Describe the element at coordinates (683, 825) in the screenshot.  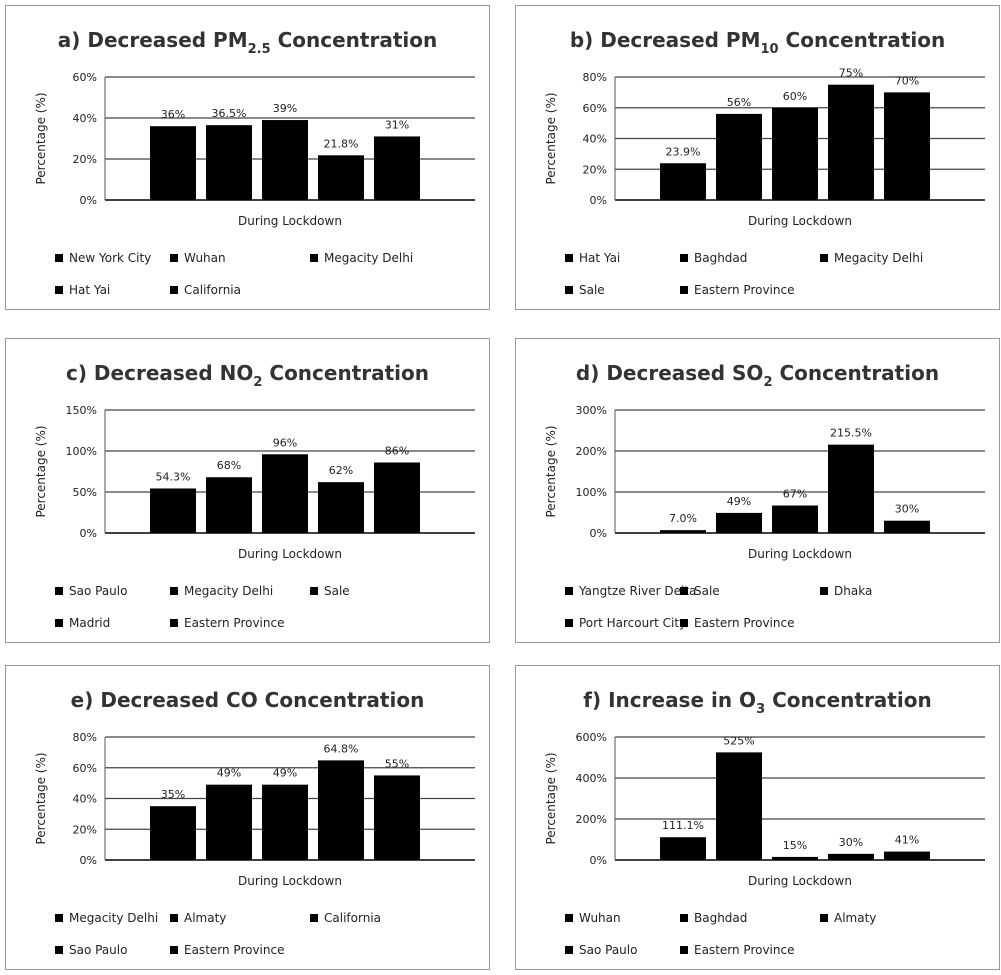
I see `data-label-1: 111.1%` at that location.